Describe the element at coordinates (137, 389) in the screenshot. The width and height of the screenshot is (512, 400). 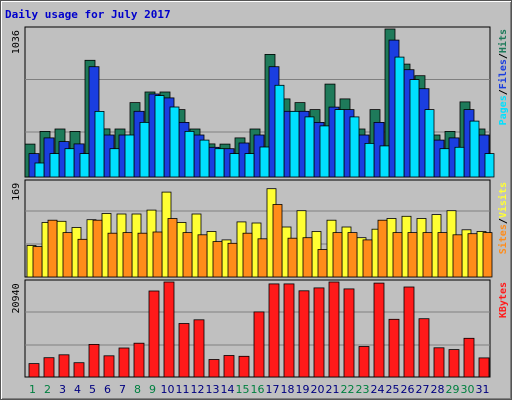
I see `x-tick-label-day-8: 8` at that location.